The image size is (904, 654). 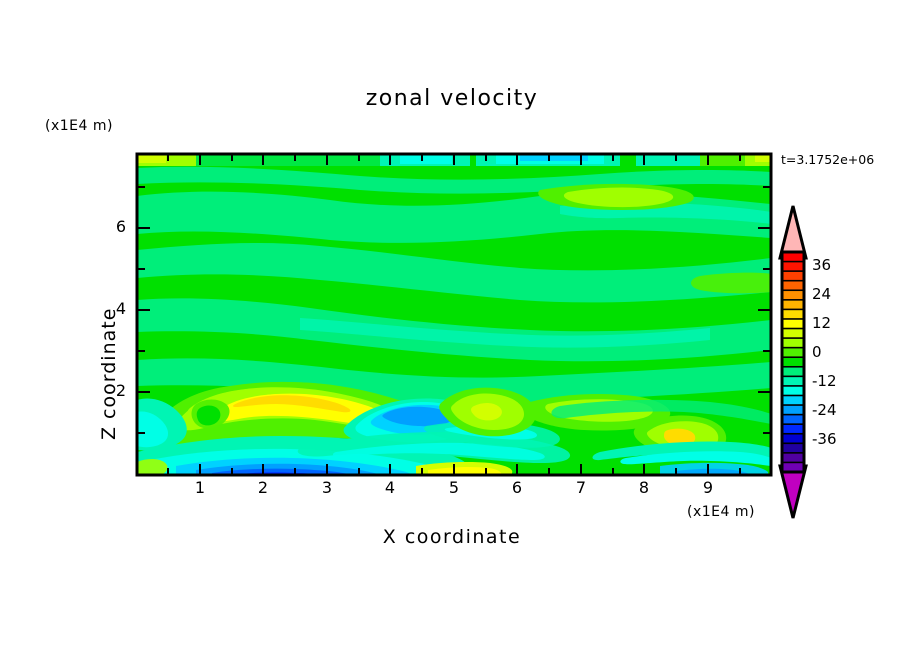 What do you see at coordinates (824, 381) in the screenshot?
I see `colorbar-tick-label: -12` at bounding box center [824, 381].